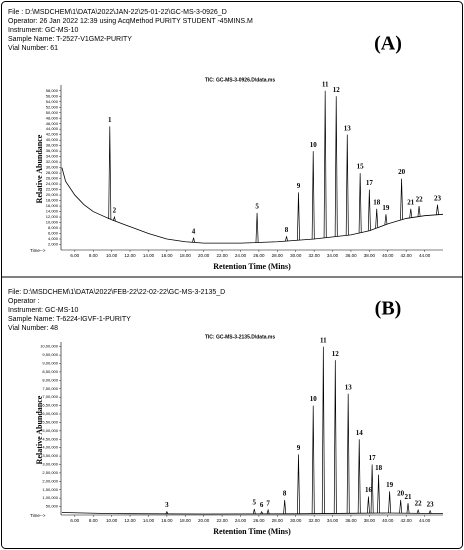  I want to click on y-tick-label: 16,000, so click(52, 205).